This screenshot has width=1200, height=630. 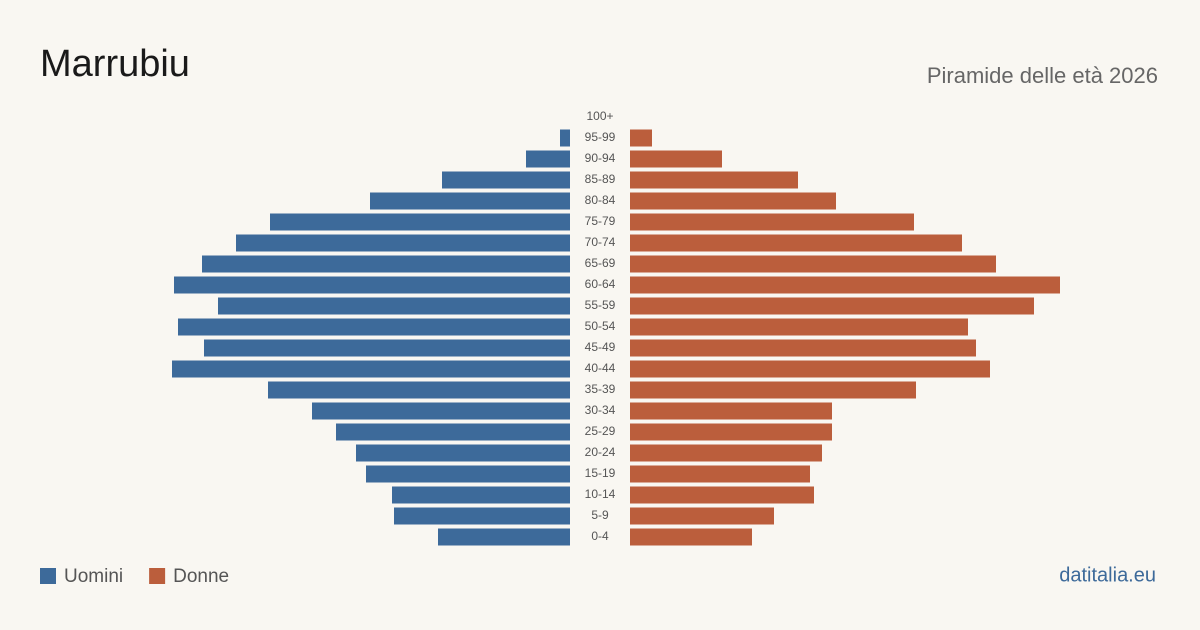 What do you see at coordinates (1042, 75) in the screenshot?
I see `chart-subtitle: Piramide delle età 2026` at bounding box center [1042, 75].